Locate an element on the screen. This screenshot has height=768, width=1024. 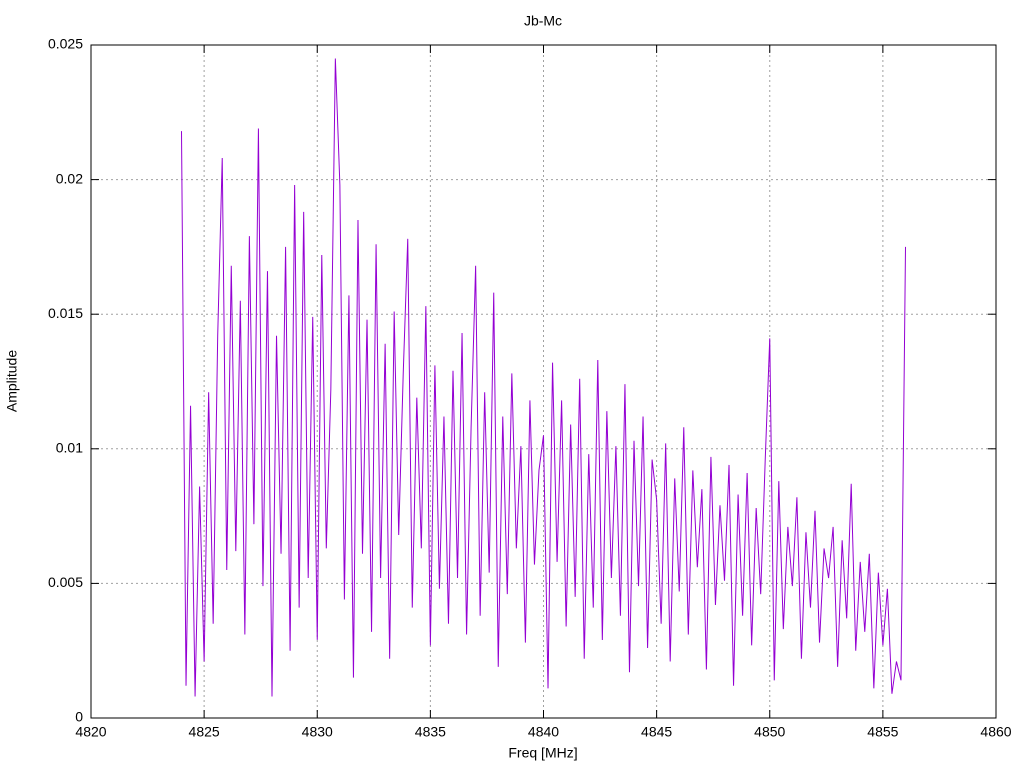
x-tick-label: 4835 is located at coordinates (430, 732).